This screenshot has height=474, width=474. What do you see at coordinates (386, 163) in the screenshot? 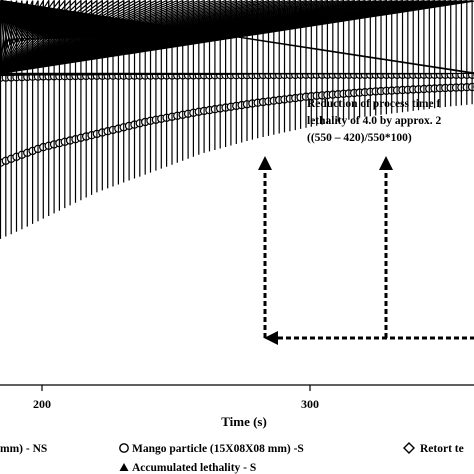
I see `arrow-head-550-up` at bounding box center [386, 163].